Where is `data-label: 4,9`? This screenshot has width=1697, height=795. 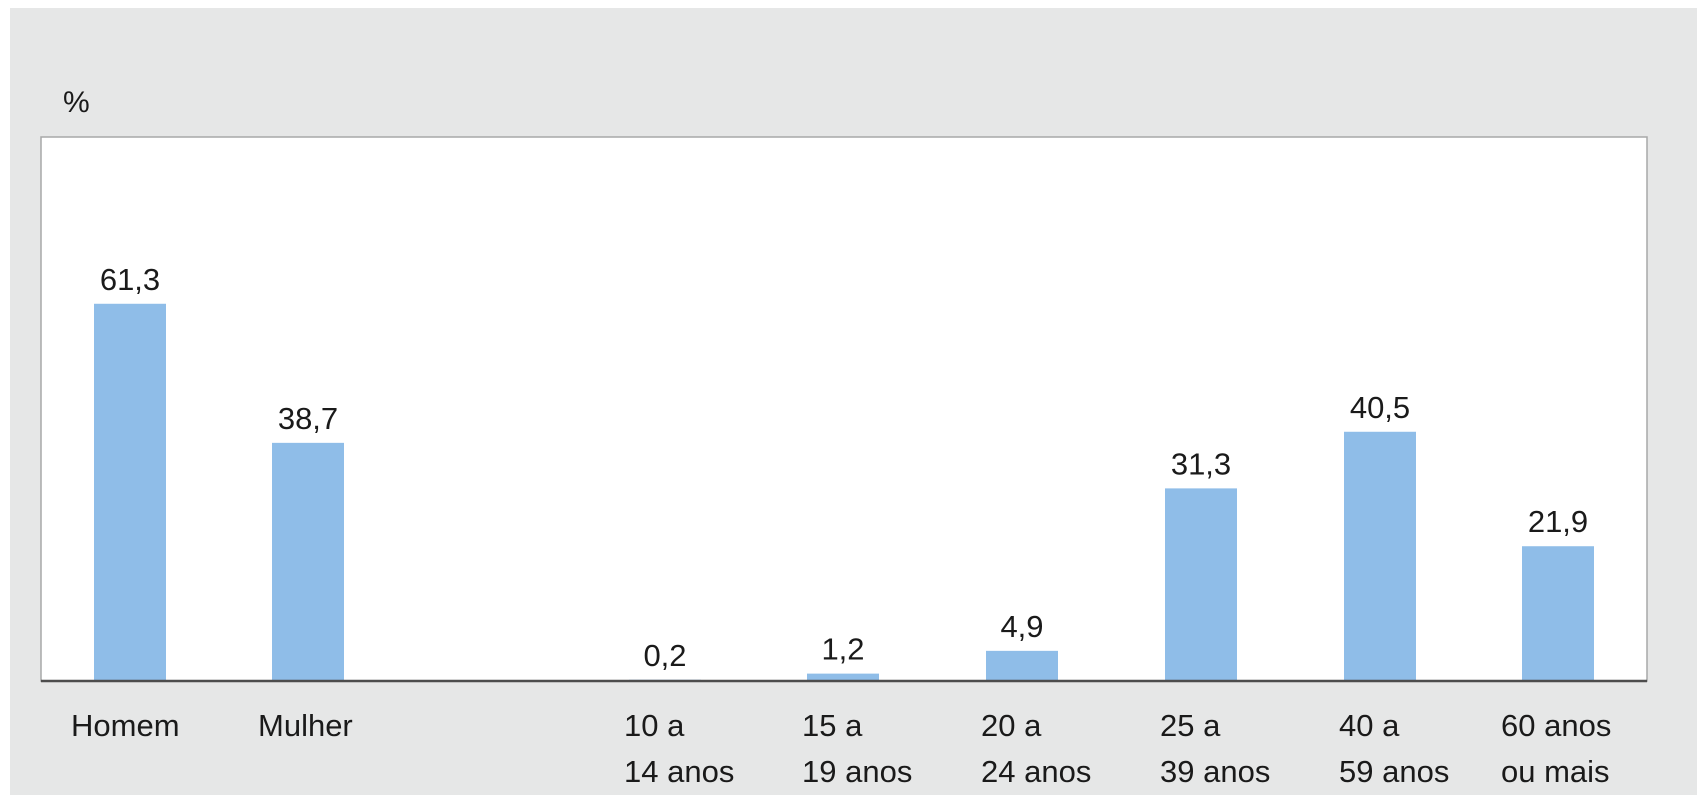
data-label: 4,9 is located at coordinates (1021, 626).